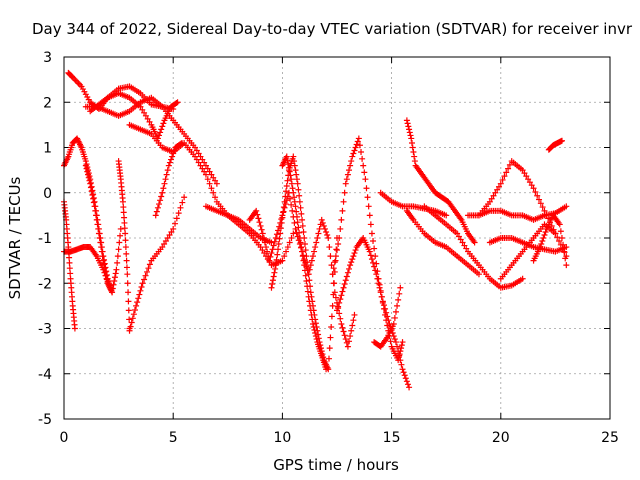  Describe the element at coordinates (501, 438) in the screenshot. I see `x-tick-label: 20` at that location.